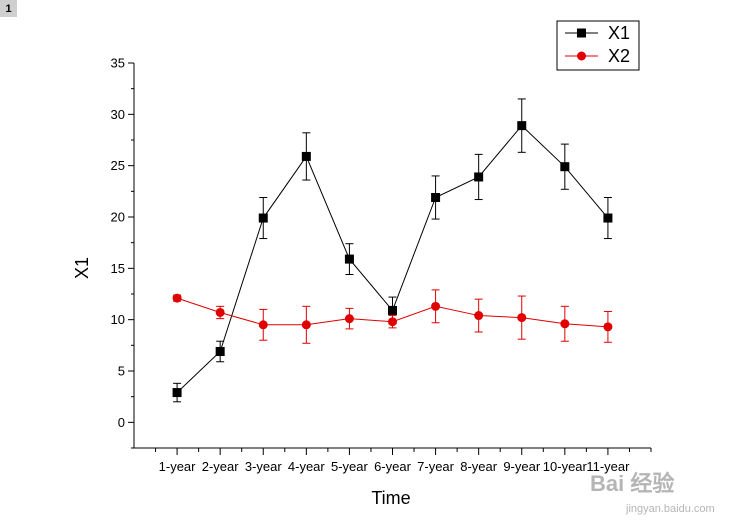  I want to click on x-tick-label: 2-year, so click(221, 466).